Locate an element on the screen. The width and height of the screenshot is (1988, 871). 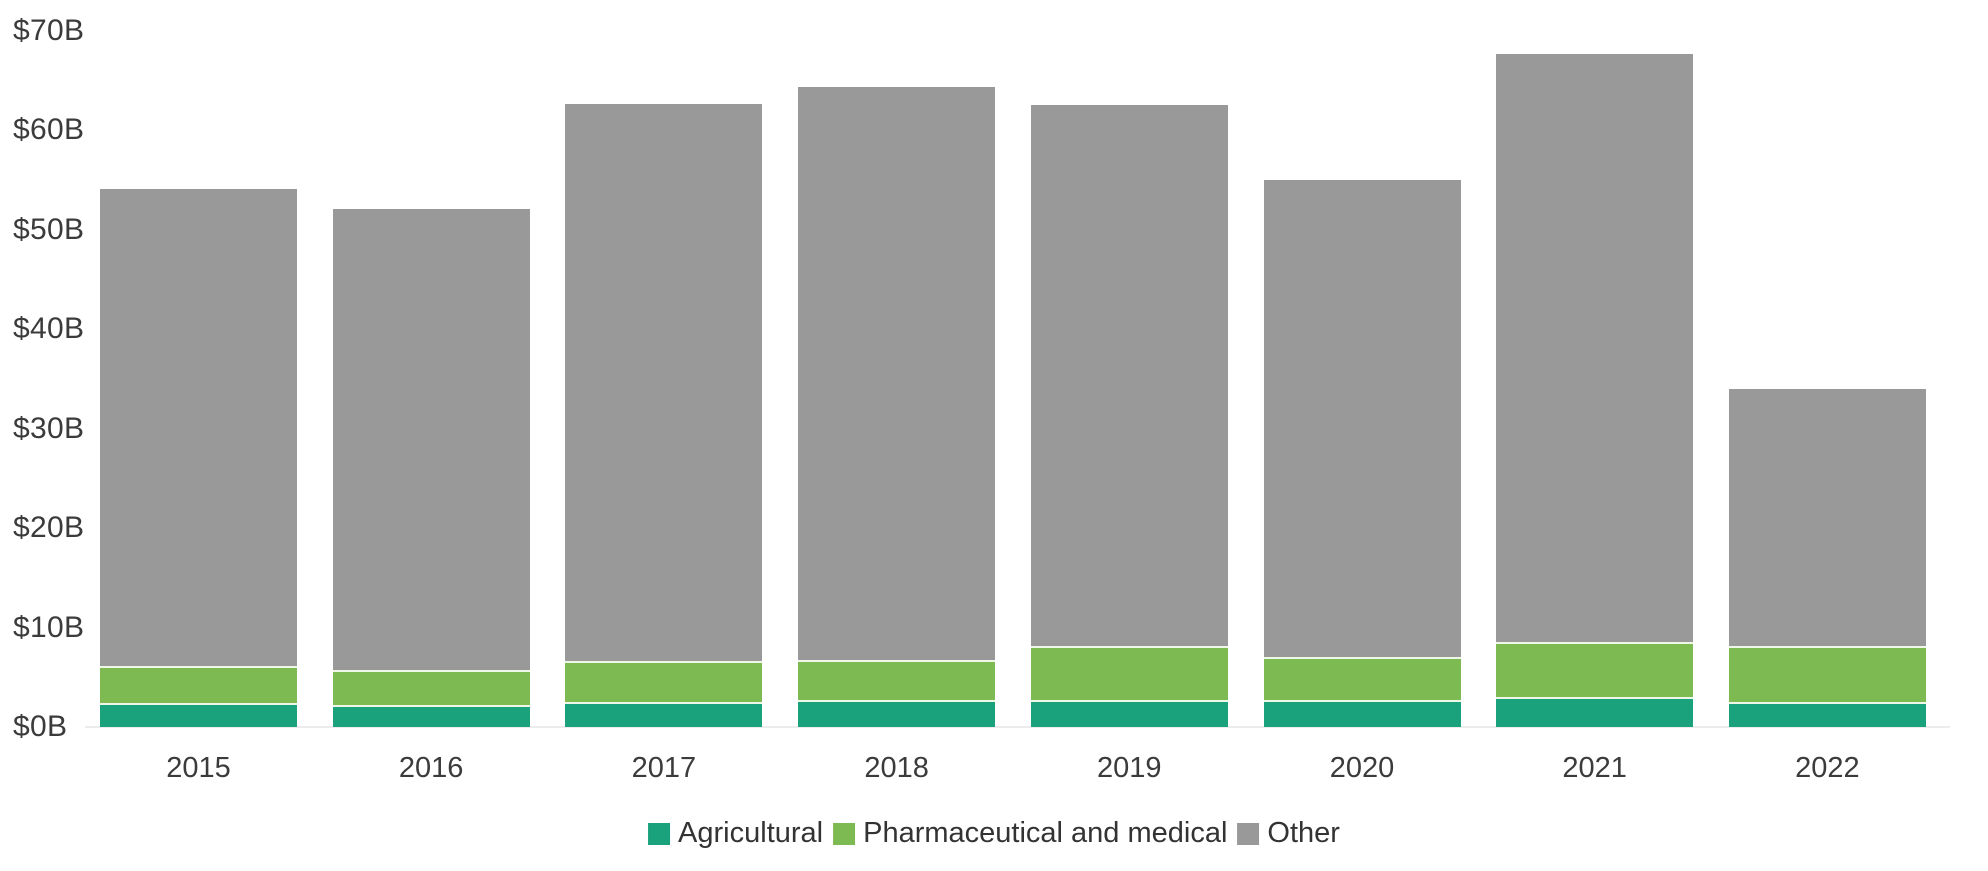
x-label-2017: 2017 is located at coordinates (664, 768).